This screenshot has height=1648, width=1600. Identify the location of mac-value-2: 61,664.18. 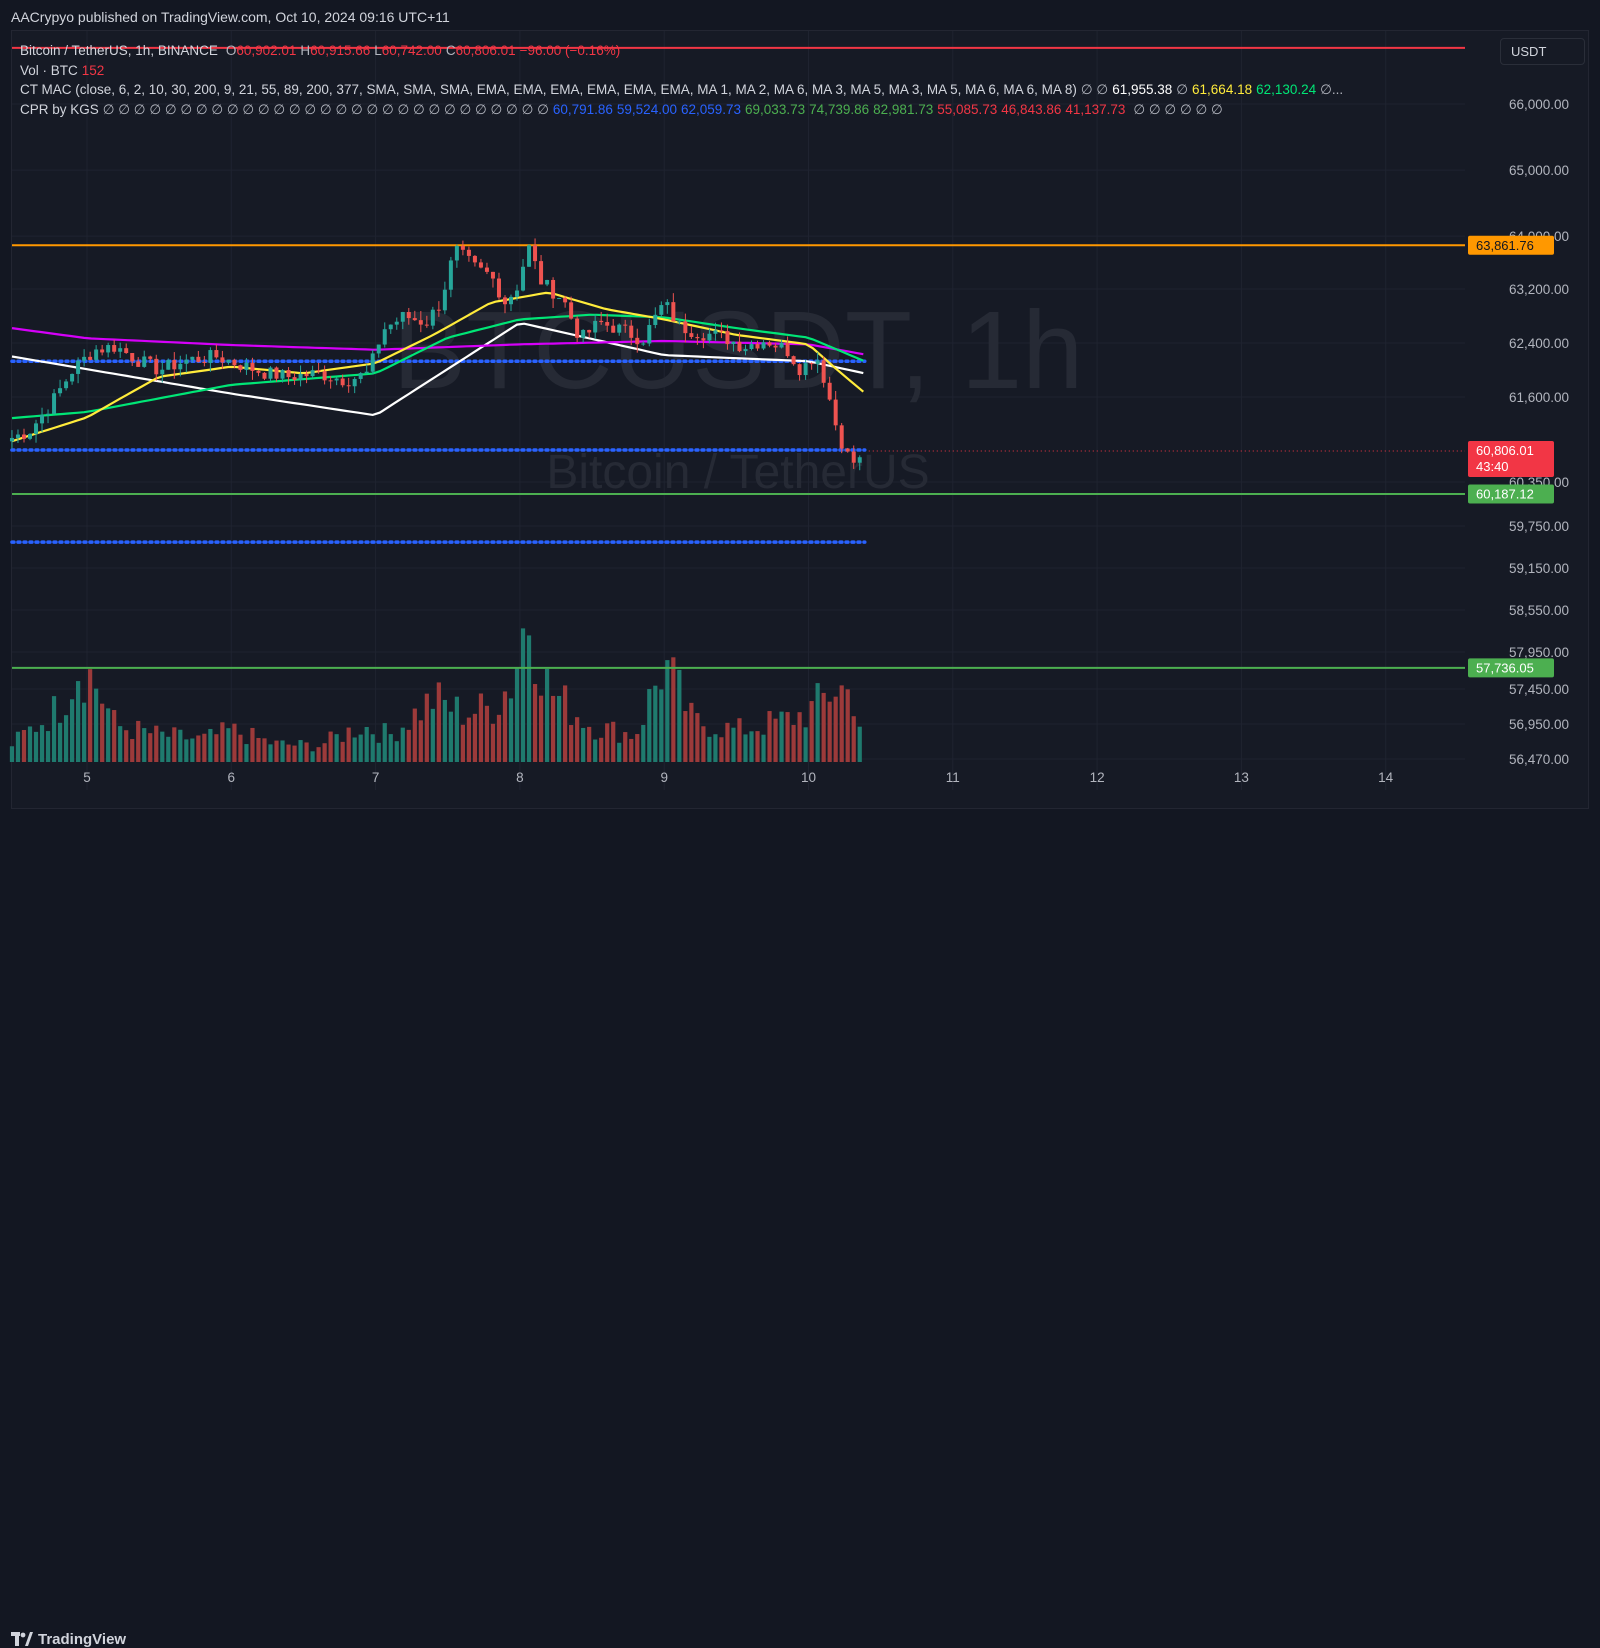
(1222, 89).